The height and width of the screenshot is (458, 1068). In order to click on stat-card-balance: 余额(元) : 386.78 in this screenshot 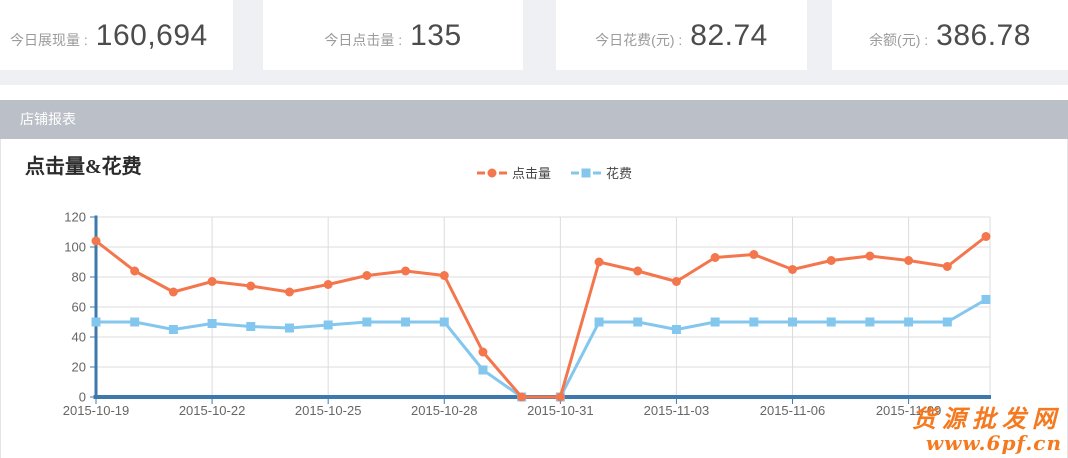, I will do `click(950, 35)`.